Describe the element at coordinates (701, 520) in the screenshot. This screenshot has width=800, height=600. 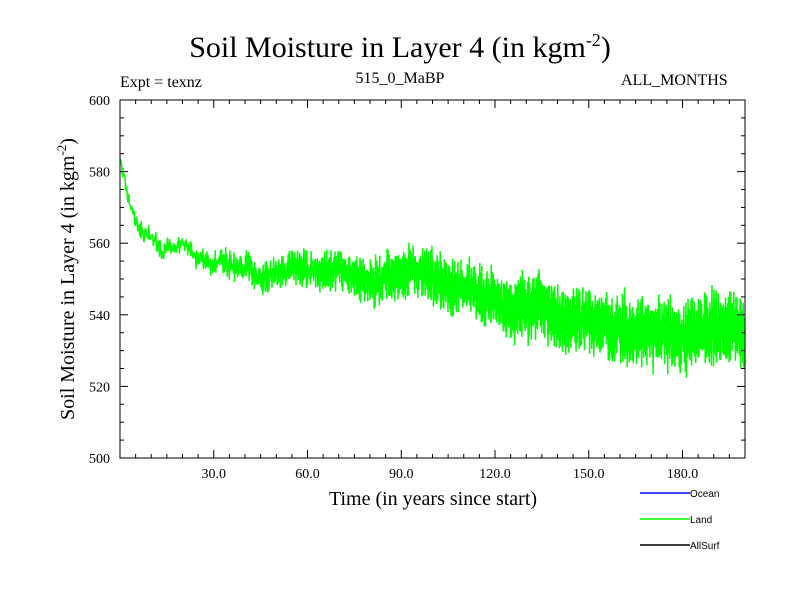
I see `legend-label-land: Land` at that location.